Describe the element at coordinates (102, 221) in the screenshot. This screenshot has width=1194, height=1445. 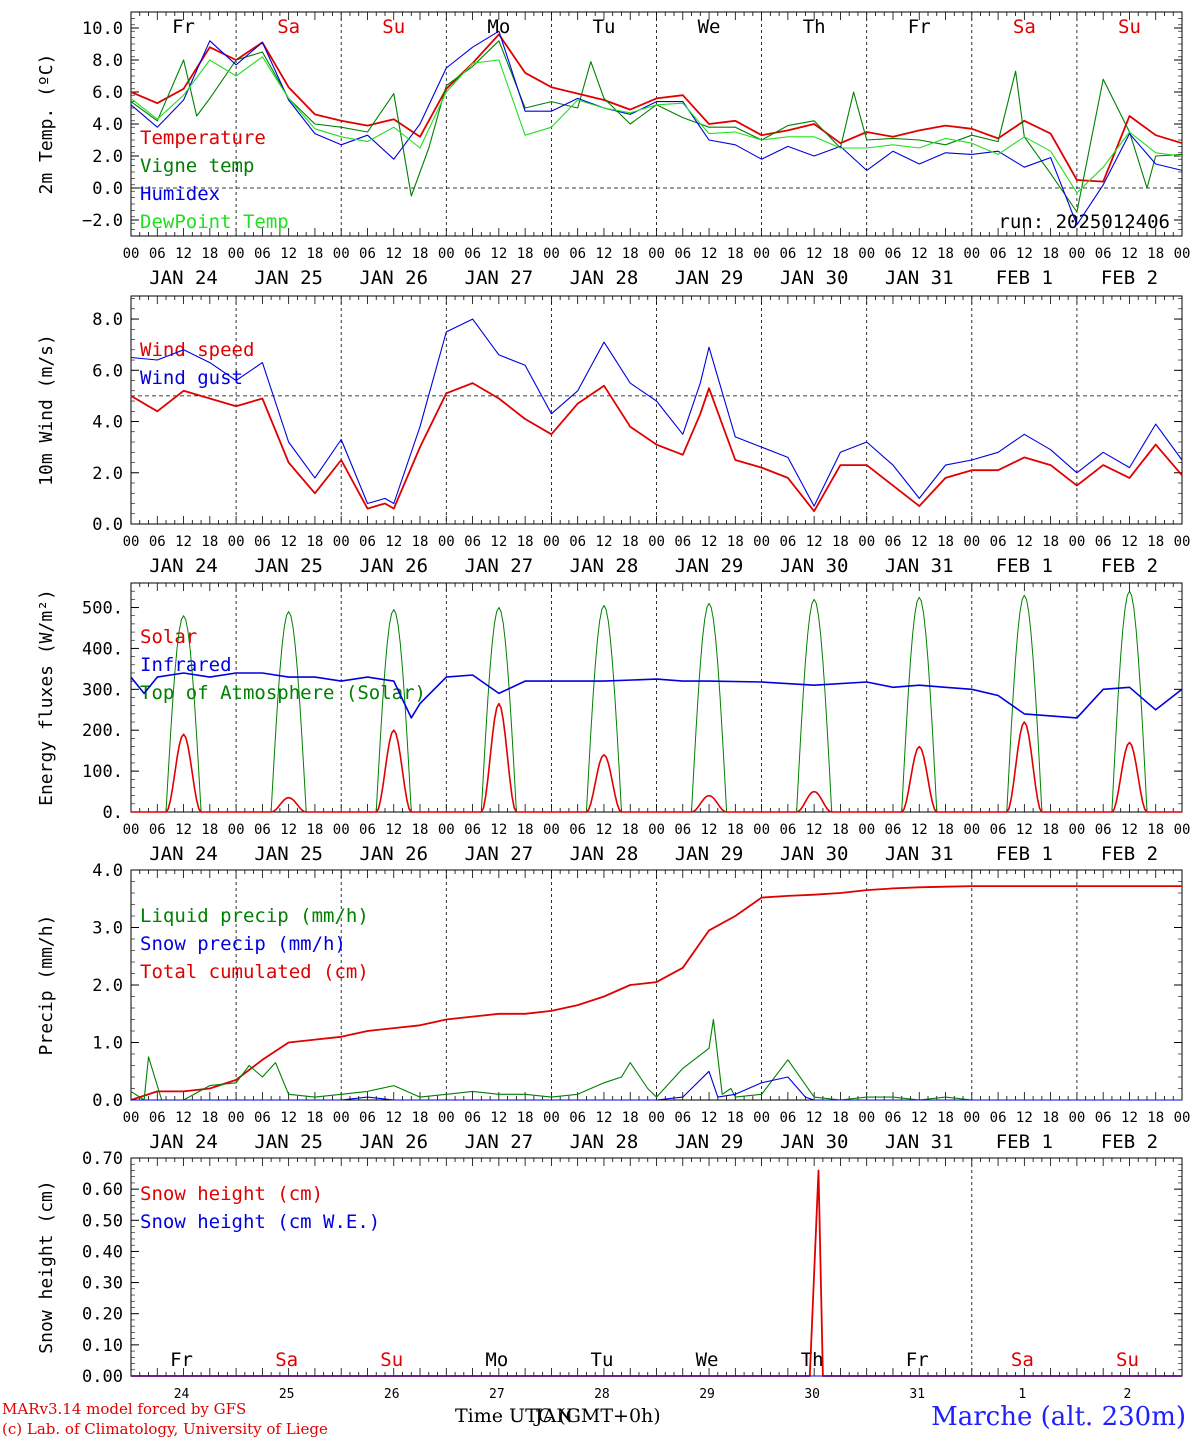
I see `y-tick-label: −2.0` at that location.